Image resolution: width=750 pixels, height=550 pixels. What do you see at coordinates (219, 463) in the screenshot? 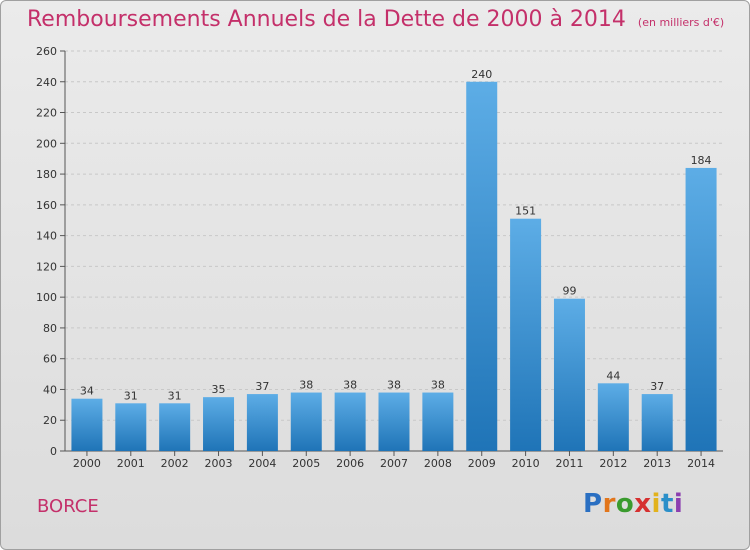
I see `x-tick-label: 2003` at bounding box center [219, 463].